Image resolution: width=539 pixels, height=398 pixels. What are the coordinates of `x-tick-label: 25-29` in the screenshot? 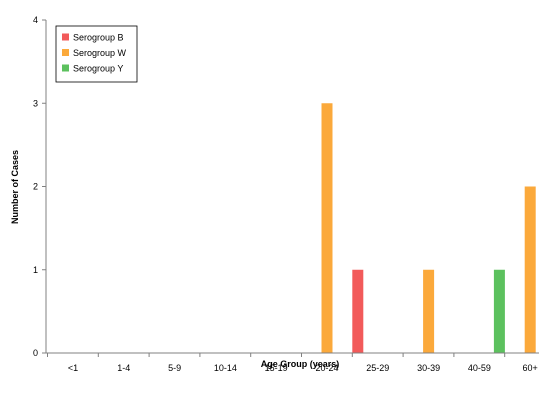 It's located at (377, 368).